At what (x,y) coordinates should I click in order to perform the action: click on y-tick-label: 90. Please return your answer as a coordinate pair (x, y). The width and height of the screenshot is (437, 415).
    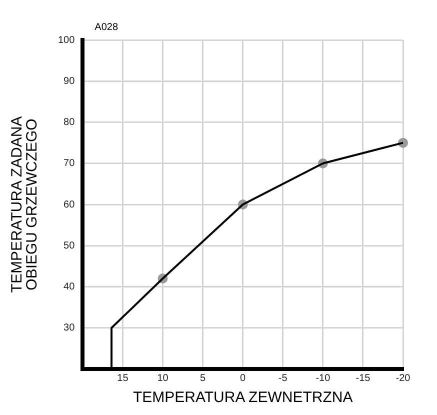
    Looking at the image, I should click on (70, 81).